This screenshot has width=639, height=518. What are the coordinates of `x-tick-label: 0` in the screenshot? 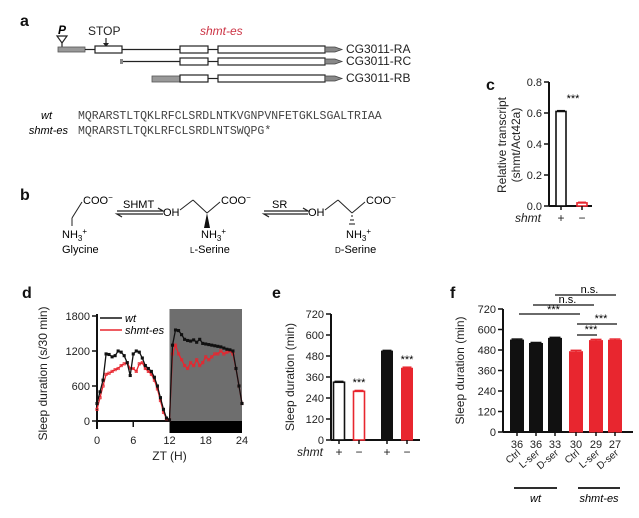 It's located at (97, 441).